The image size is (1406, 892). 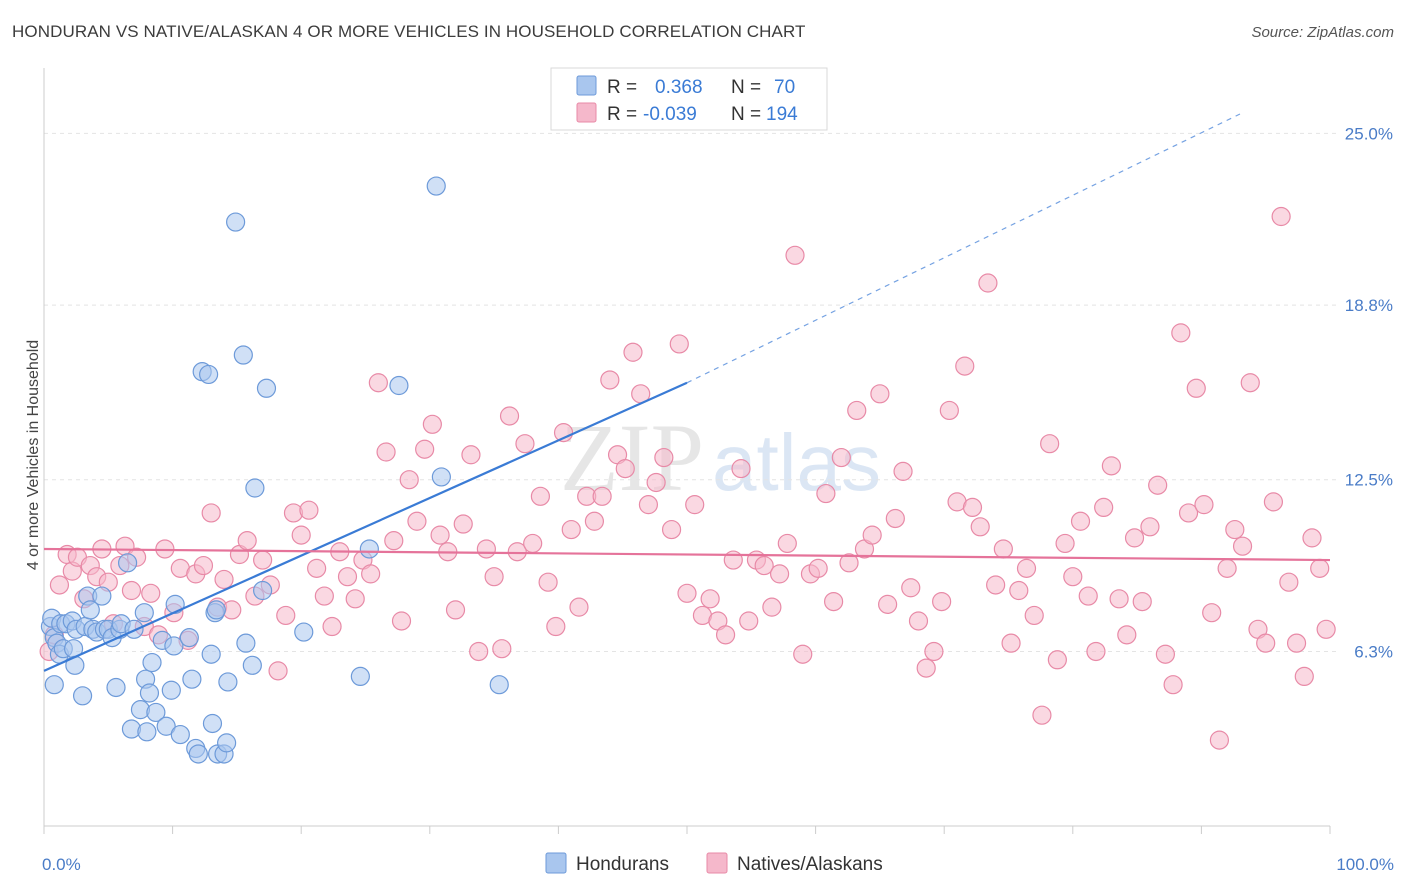 What do you see at coordinates (1369, 133) in the screenshot?
I see `y-tick-label: 25.0%` at bounding box center [1369, 133].